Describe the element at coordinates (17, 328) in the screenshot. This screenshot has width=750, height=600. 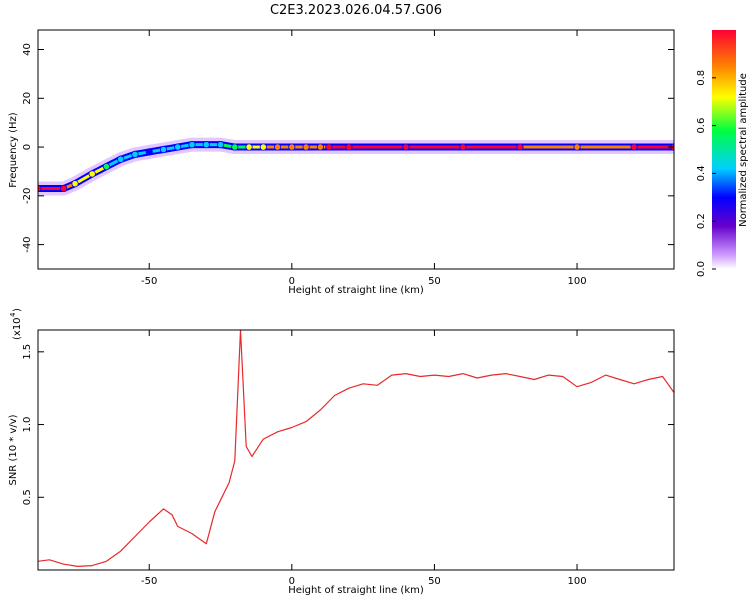
I see `snr-scale-base: (x10` at that location.